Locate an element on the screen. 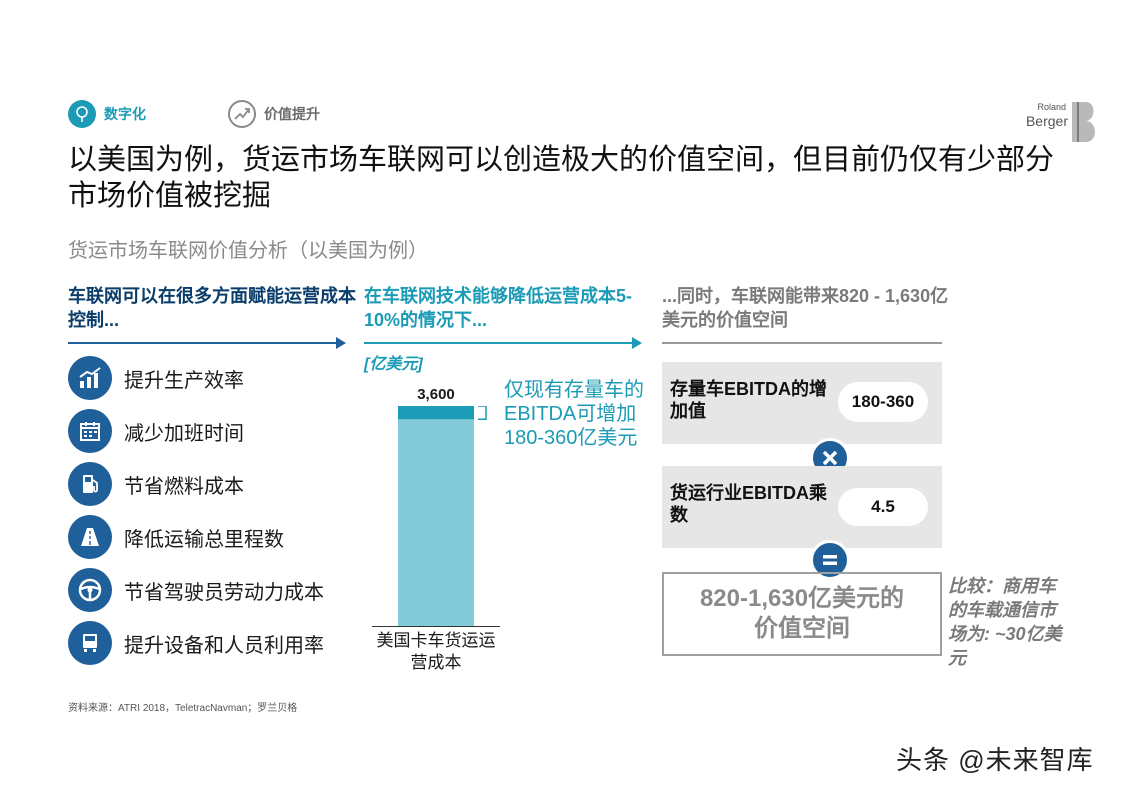  benefit-label: 提升生产效率 is located at coordinates (184, 380).